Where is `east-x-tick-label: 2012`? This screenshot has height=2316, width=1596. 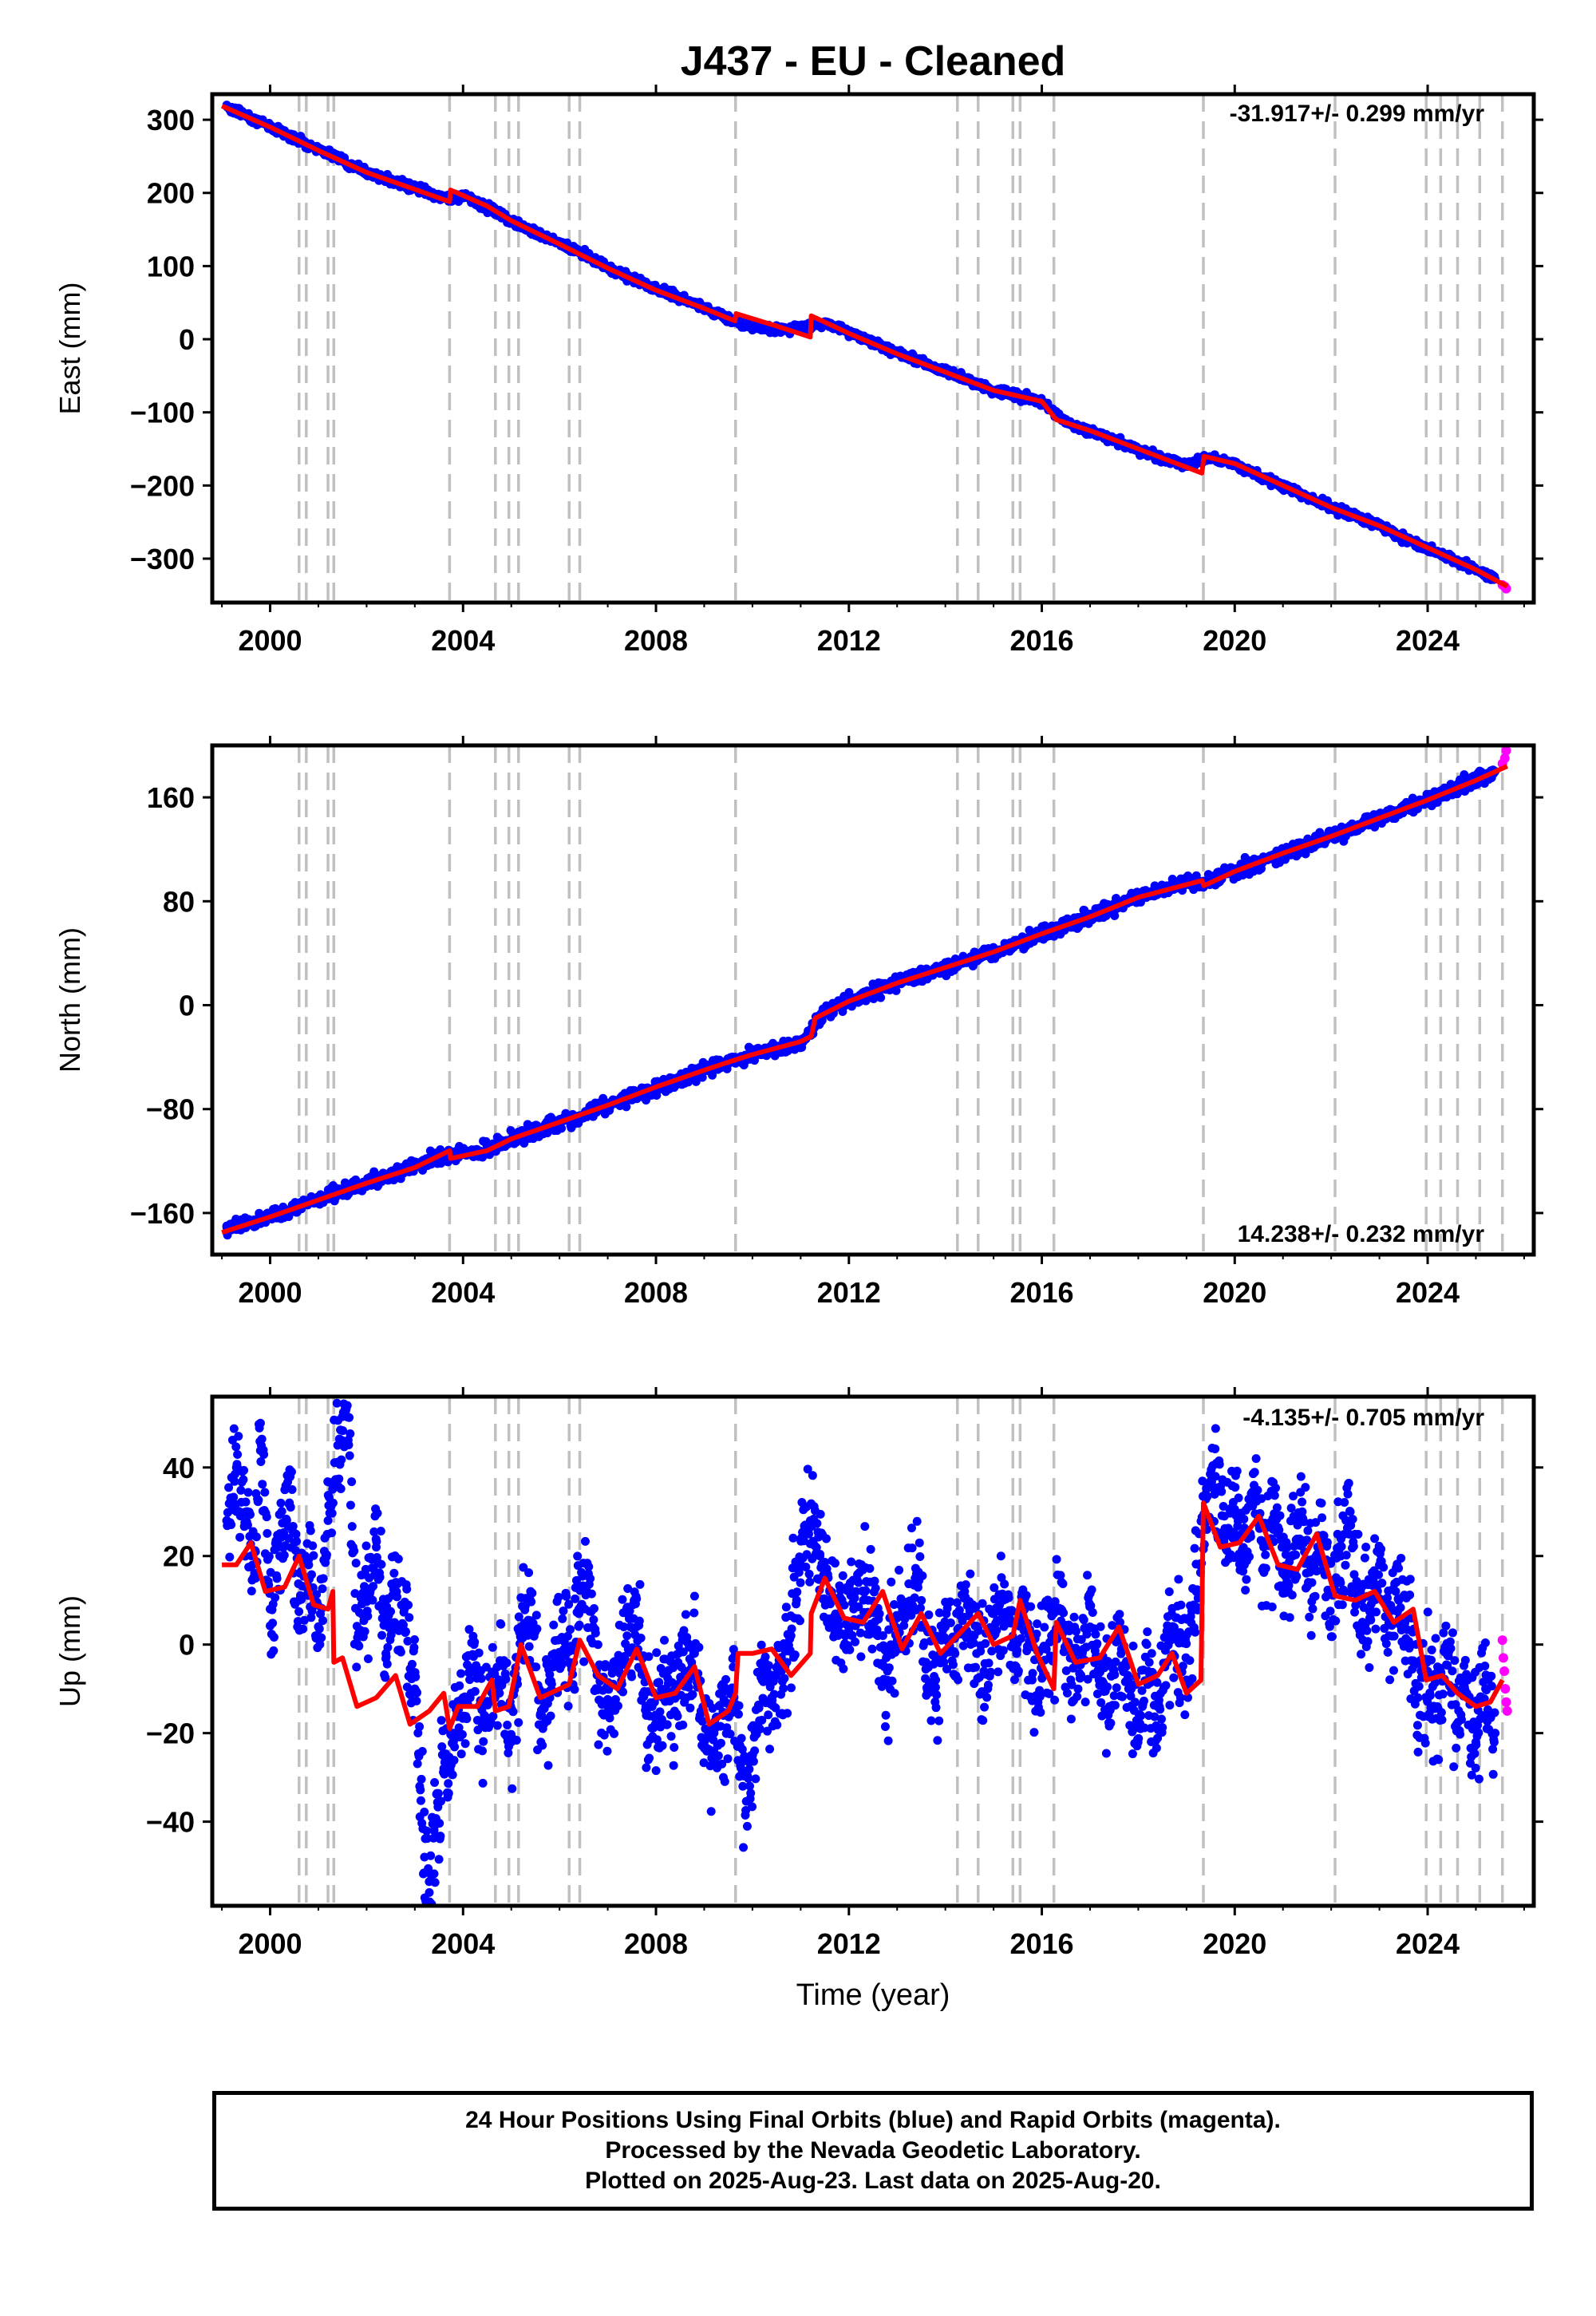
east-x-tick-label: 2012 is located at coordinates (849, 640).